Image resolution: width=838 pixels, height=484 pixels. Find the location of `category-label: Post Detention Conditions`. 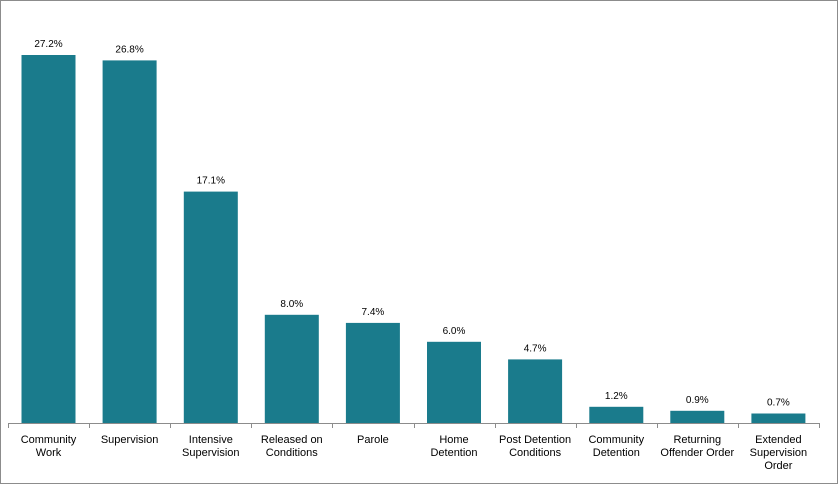

category-label: Post Detention Conditions is located at coordinates (535, 446).